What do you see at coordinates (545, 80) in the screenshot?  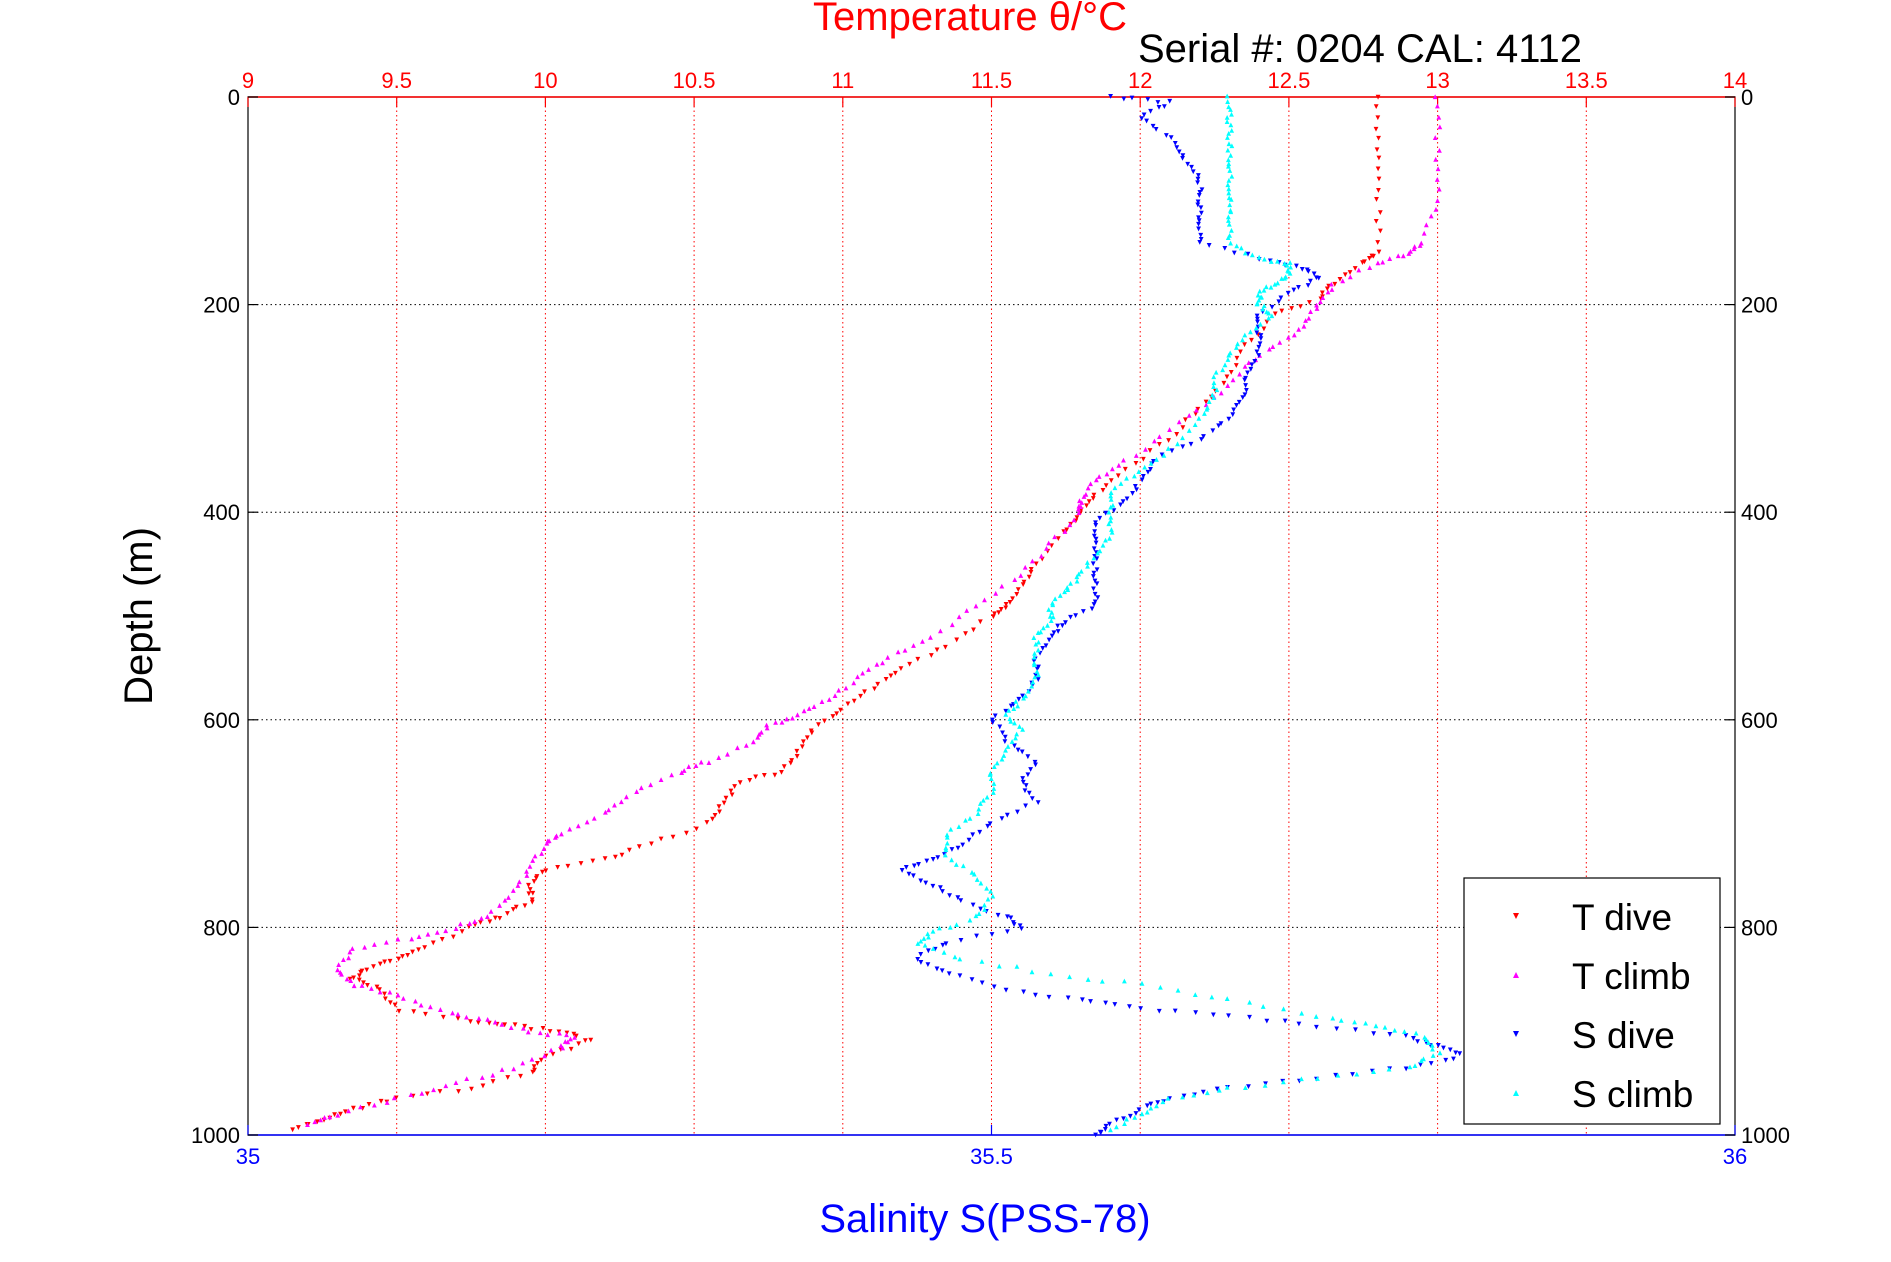 I see `top-tick-label: 10` at bounding box center [545, 80].